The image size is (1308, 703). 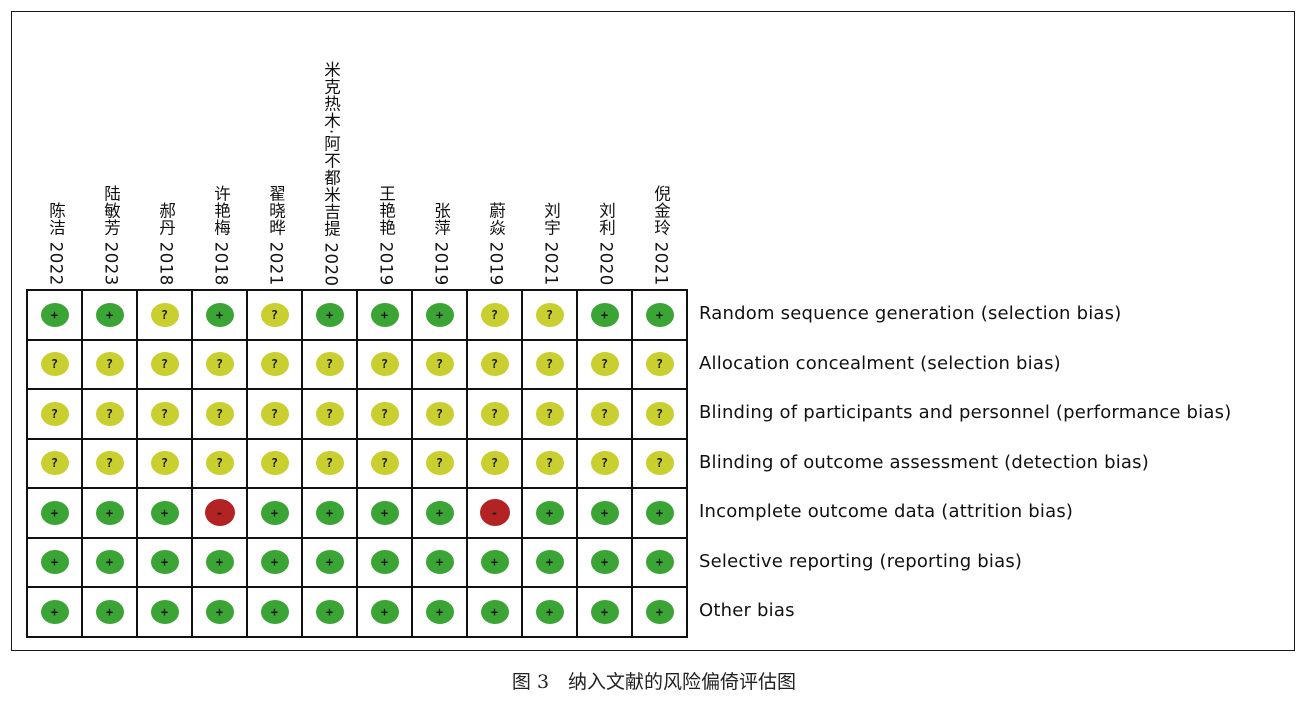 What do you see at coordinates (386, 235) in the screenshot?
I see `study-label: 王艳艳 2019` at bounding box center [386, 235].